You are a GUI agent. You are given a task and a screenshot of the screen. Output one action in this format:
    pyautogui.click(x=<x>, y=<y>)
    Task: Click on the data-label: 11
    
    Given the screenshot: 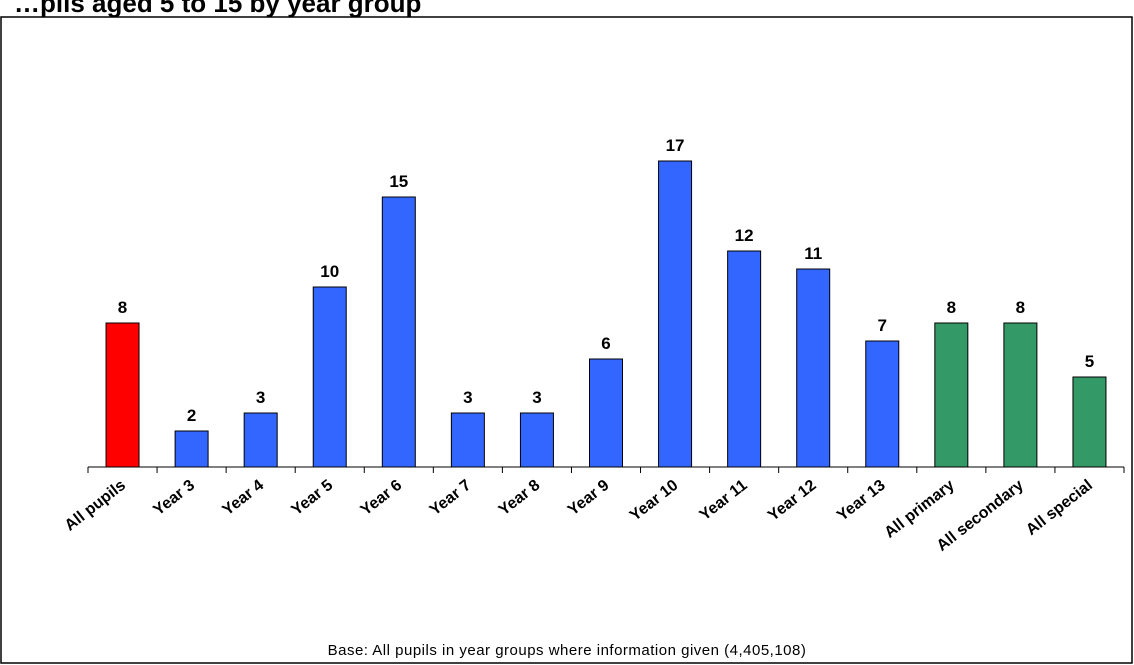 What is the action you would take?
    pyautogui.click(x=813, y=253)
    